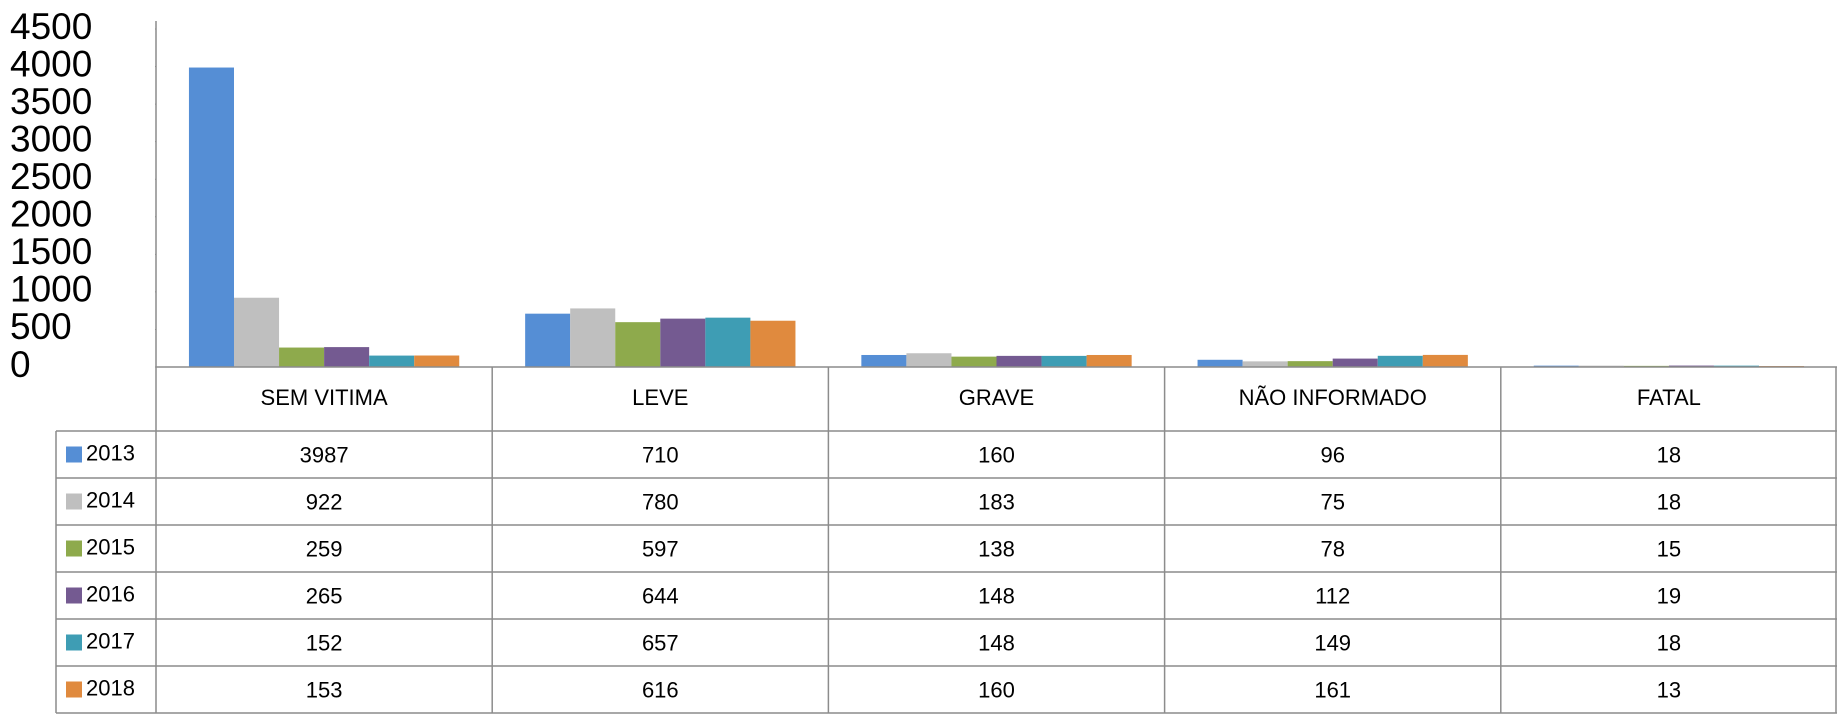 The image size is (1837, 714). What do you see at coordinates (51, 138) in the screenshot?
I see `y-tick-label: 3000` at bounding box center [51, 138].